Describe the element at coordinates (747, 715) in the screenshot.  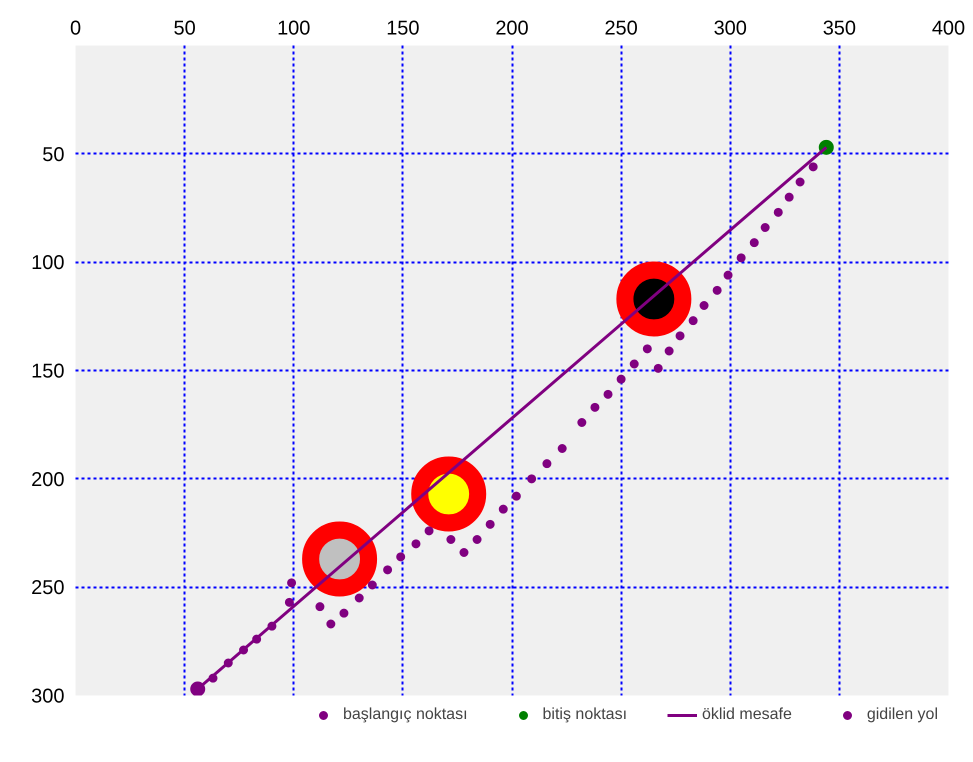
I see `legend-label: öklid mesafe` at that location.